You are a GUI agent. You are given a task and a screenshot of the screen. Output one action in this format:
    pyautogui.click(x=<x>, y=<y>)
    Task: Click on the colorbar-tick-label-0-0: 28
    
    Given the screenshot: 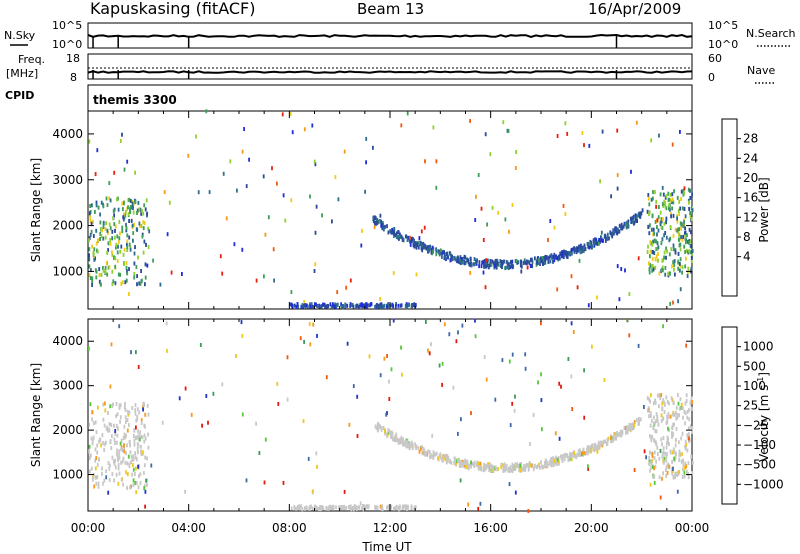 What is the action you would take?
    pyautogui.click(x=750, y=139)
    